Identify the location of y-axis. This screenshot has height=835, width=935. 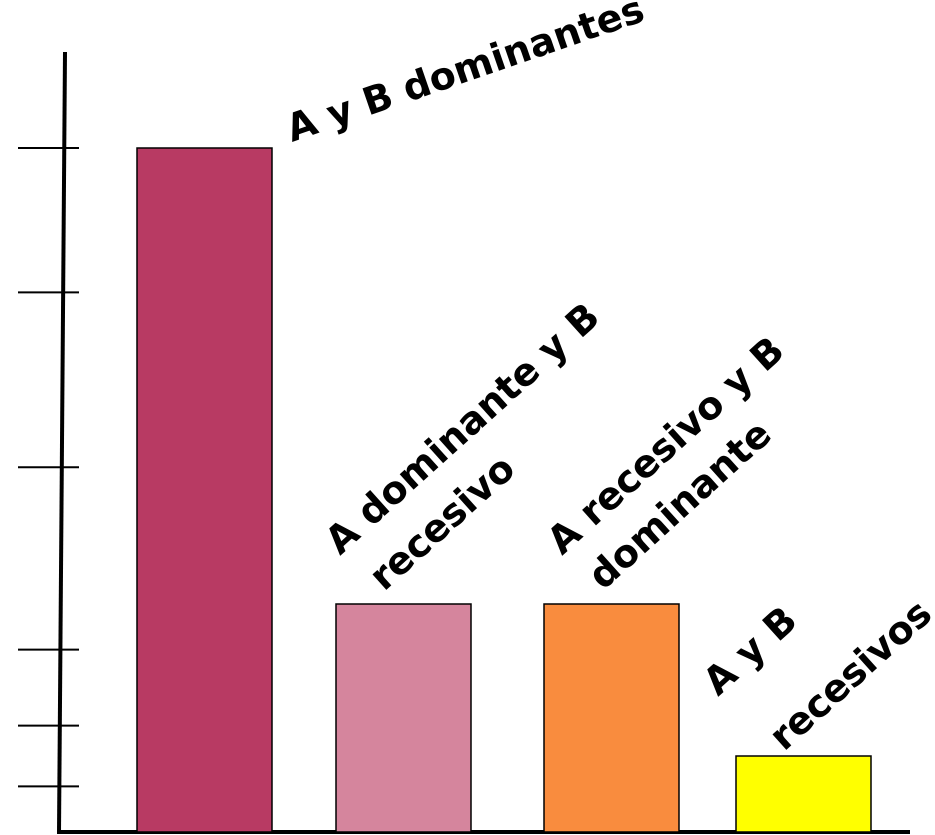
(62, 442).